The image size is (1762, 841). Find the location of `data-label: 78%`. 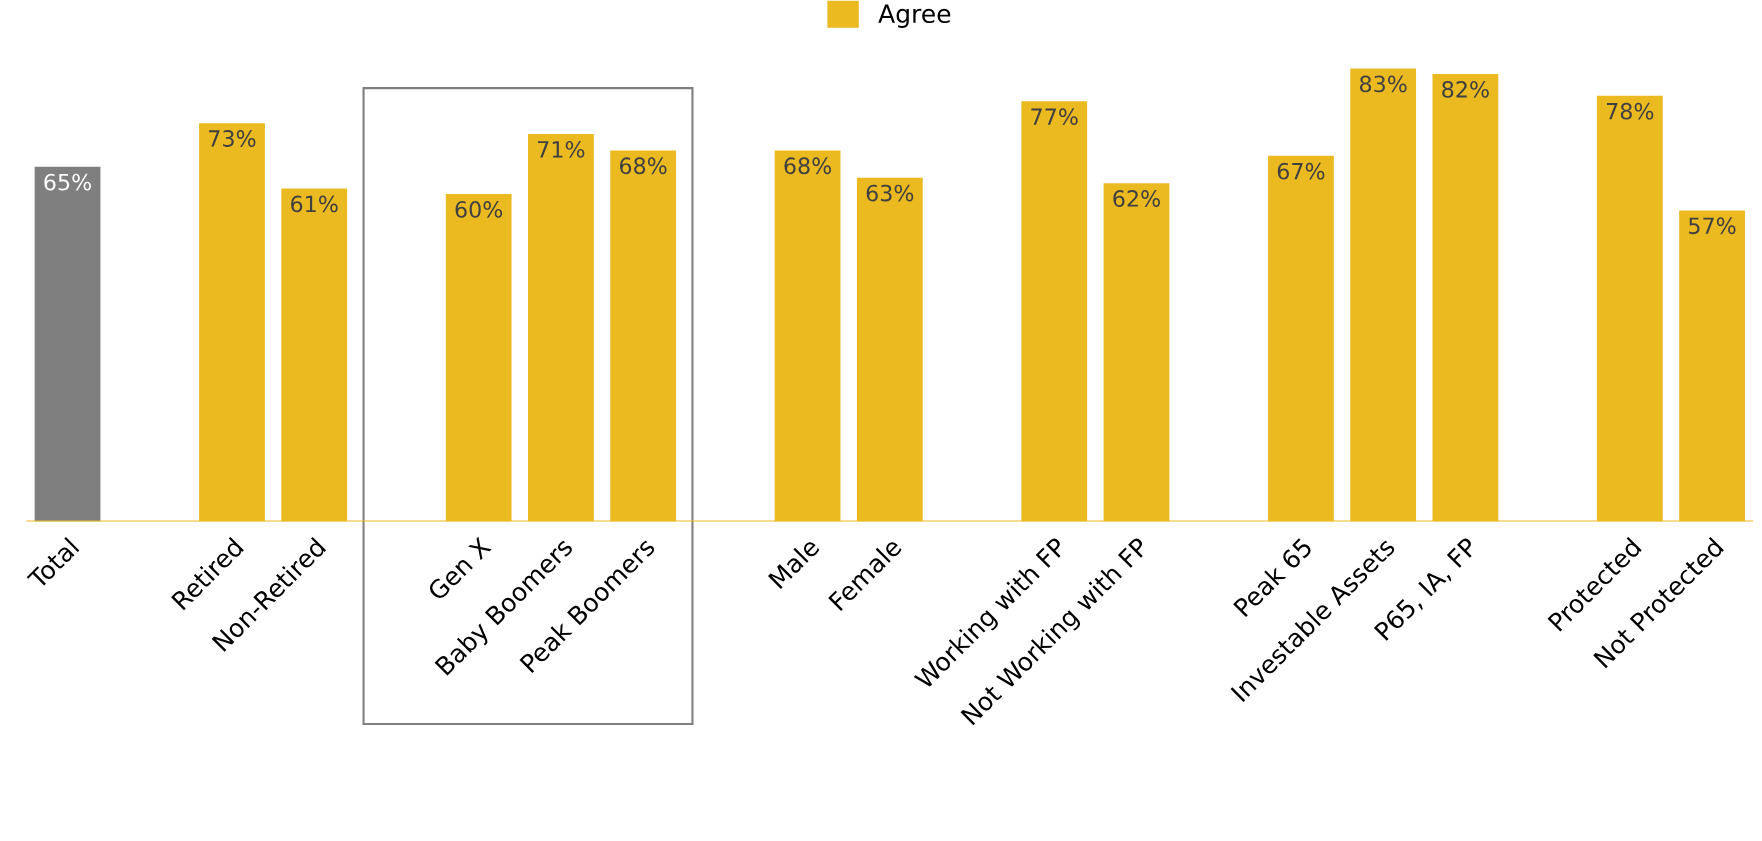

data-label: 78% is located at coordinates (1630, 111).